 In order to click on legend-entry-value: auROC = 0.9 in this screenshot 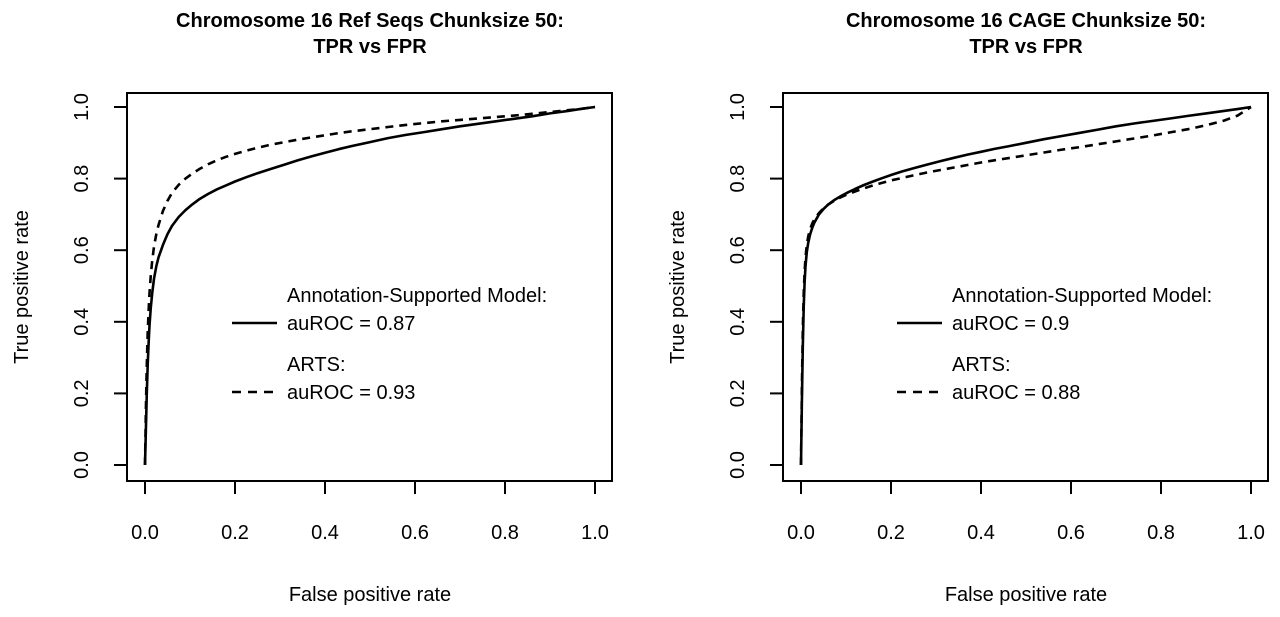, I will do `click(1010, 324)`.